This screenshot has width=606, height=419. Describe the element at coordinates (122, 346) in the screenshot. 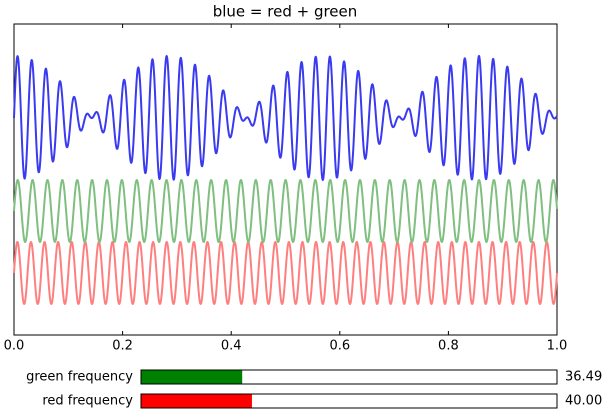

I see `x-tick-label: 0.2` at that location.